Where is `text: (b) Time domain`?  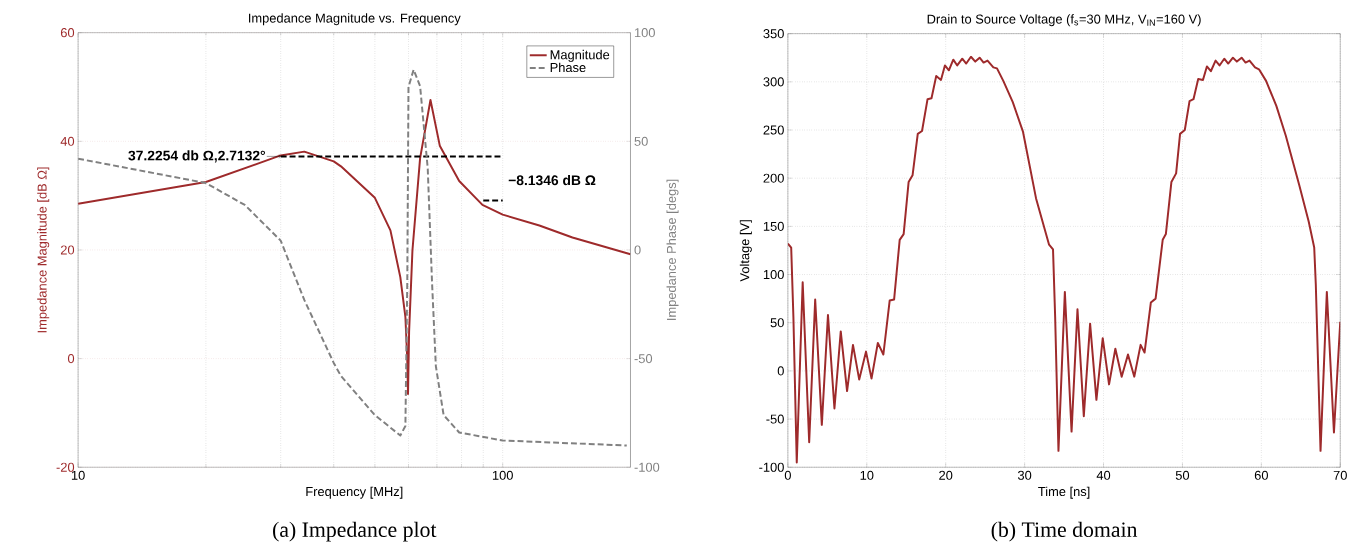
text: (b) Time domain is located at coordinates (1064, 531).